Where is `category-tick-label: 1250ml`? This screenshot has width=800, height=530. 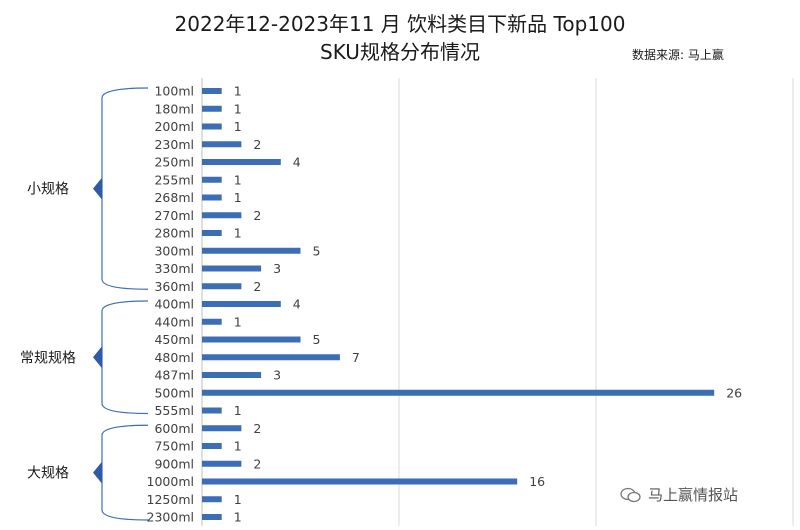 category-tick-label: 1250ml is located at coordinates (170, 499).